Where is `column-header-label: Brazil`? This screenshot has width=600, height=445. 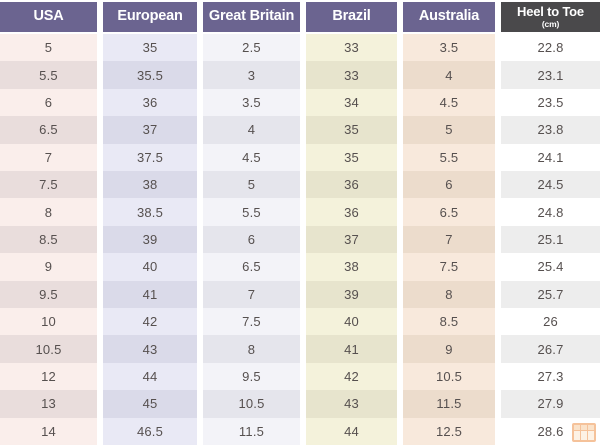 column-header-label: Brazil is located at coordinates (351, 16).